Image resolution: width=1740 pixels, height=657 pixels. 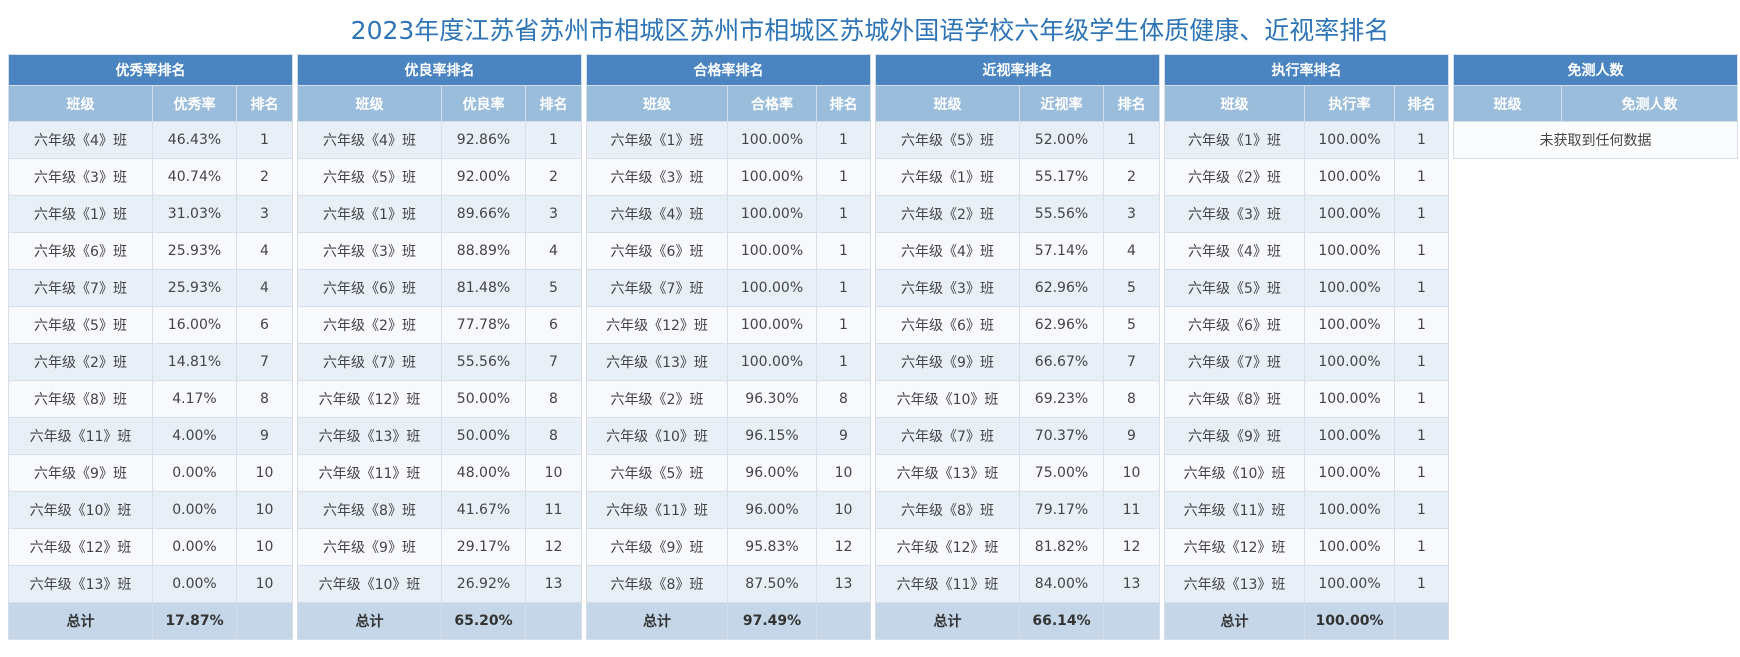 What do you see at coordinates (264, 288) in the screenshot?
I see `rank-cell: 4` at bounding box center [264, 288].